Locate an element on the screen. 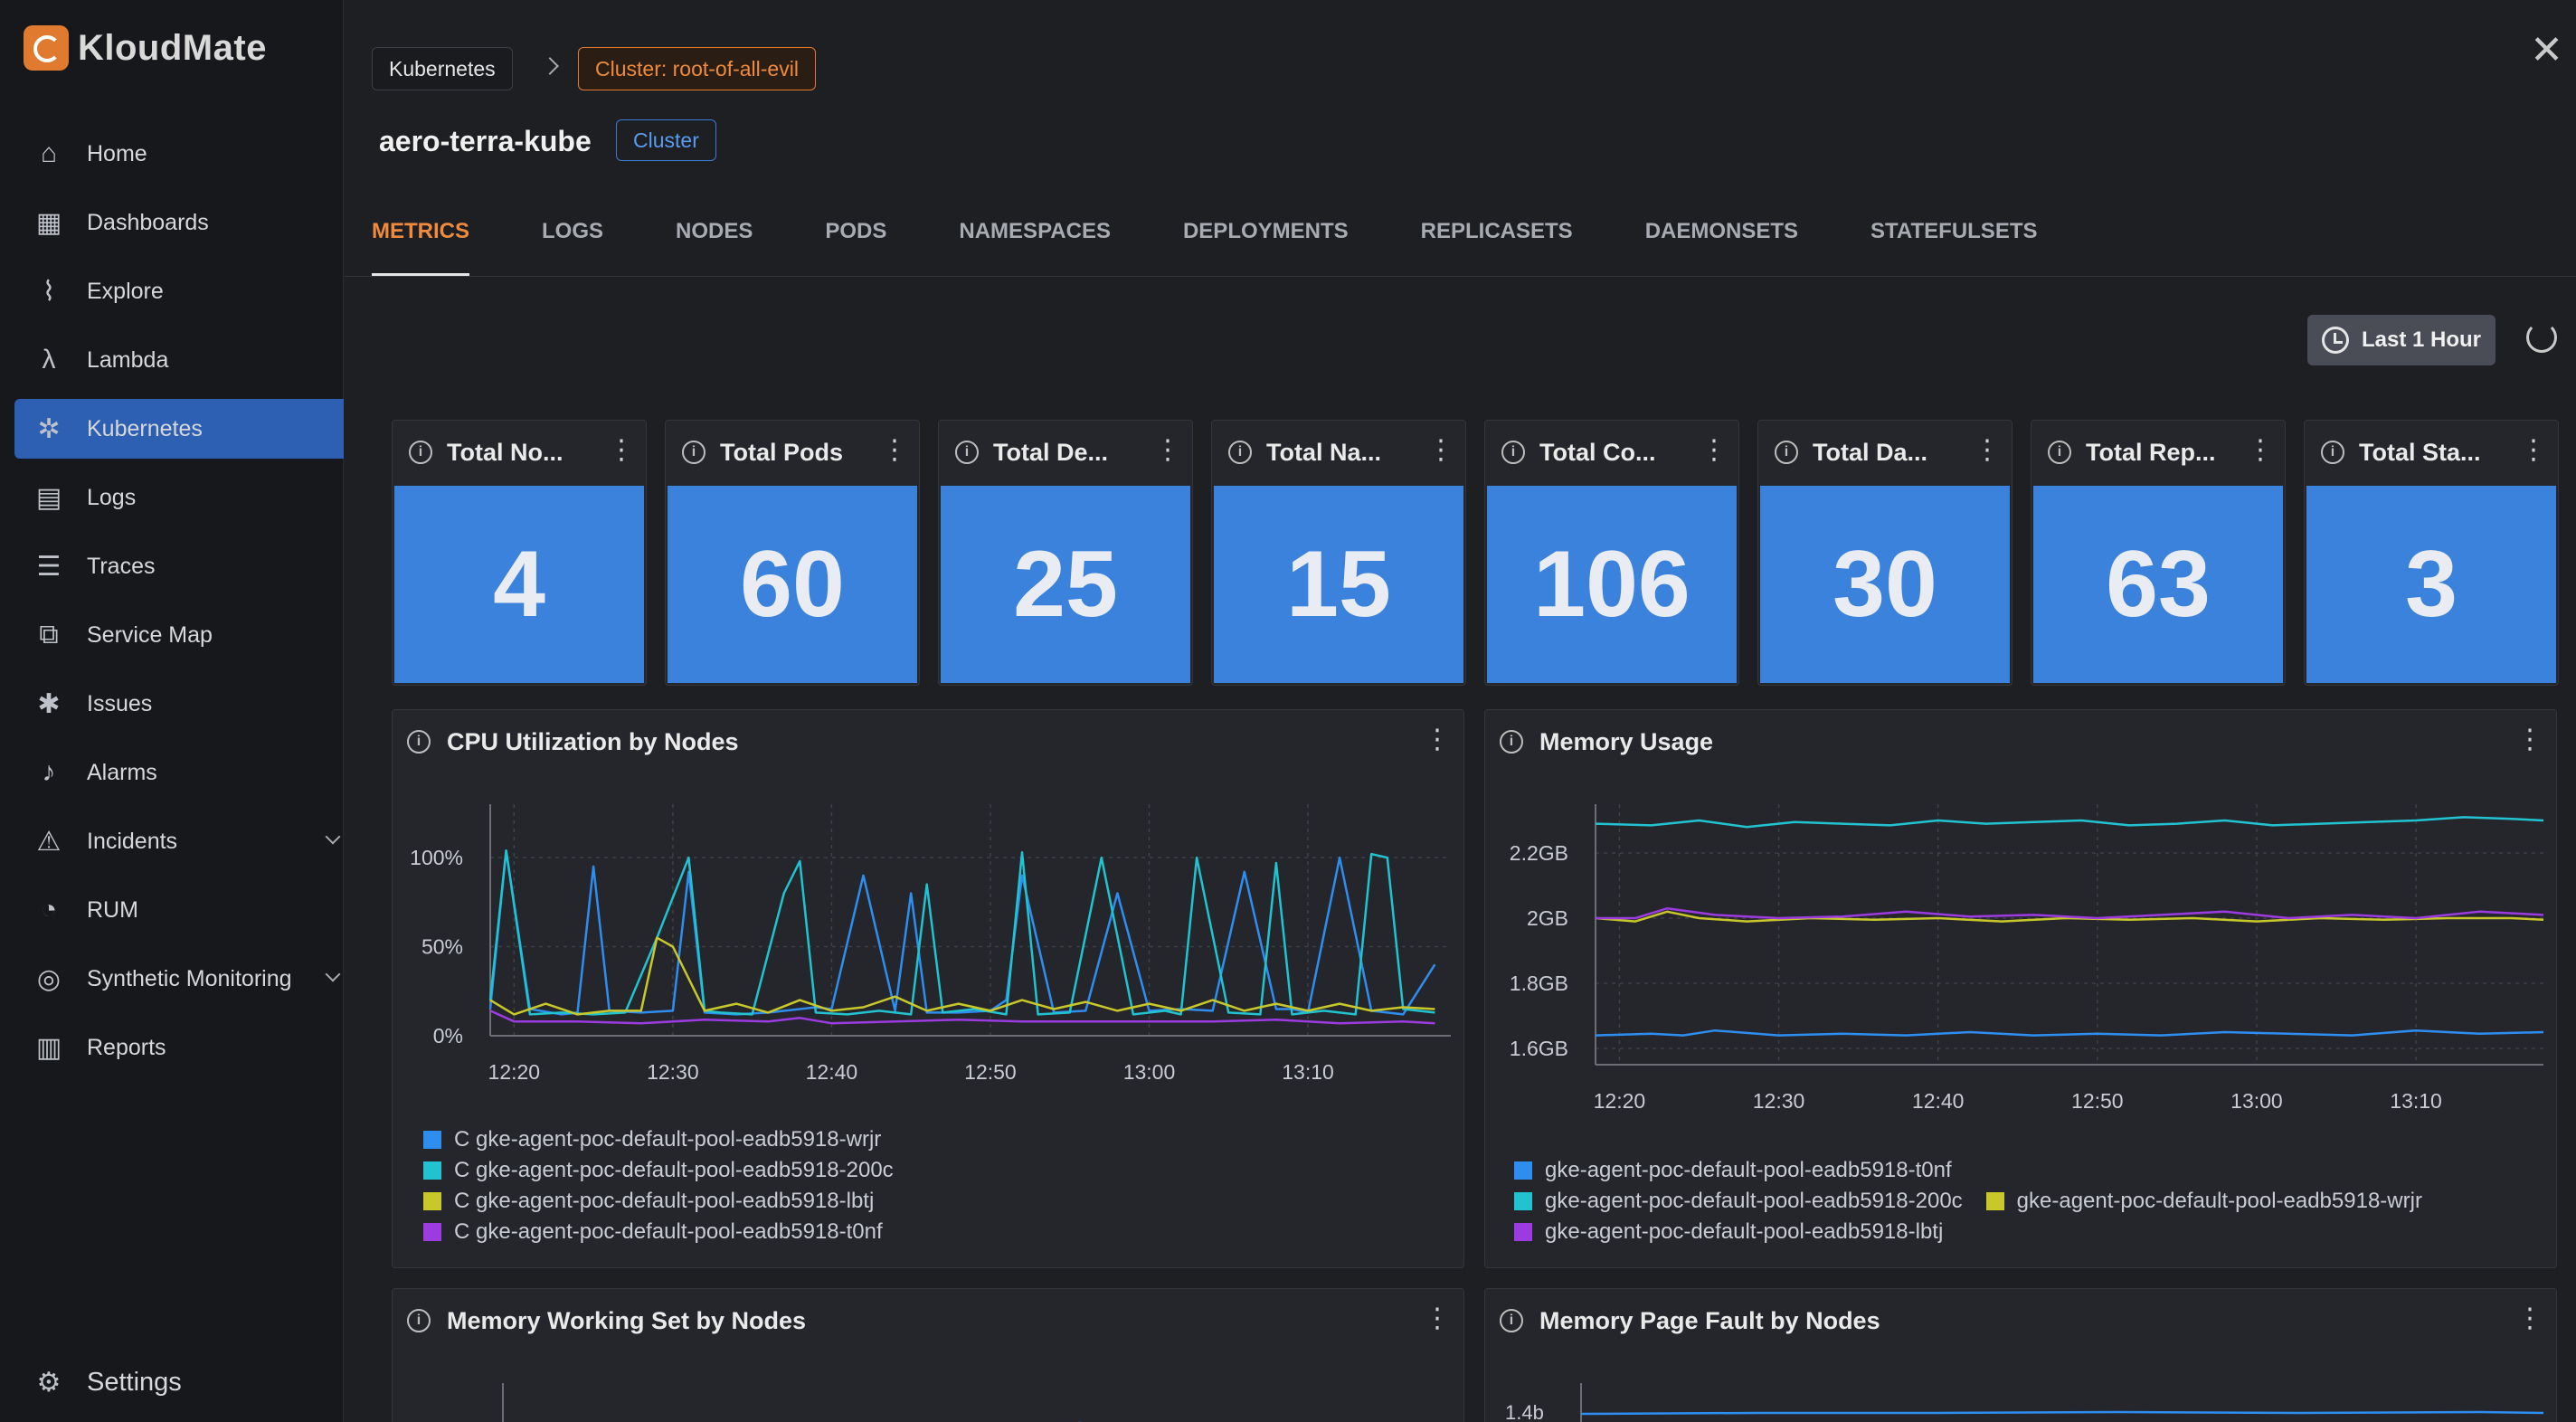  bell-icon: ♪ is located at coordinates (49, 772).